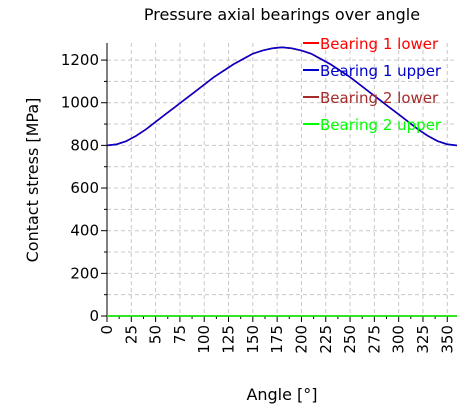  I want to click on x-tick-label: 200, so click(301, 339).